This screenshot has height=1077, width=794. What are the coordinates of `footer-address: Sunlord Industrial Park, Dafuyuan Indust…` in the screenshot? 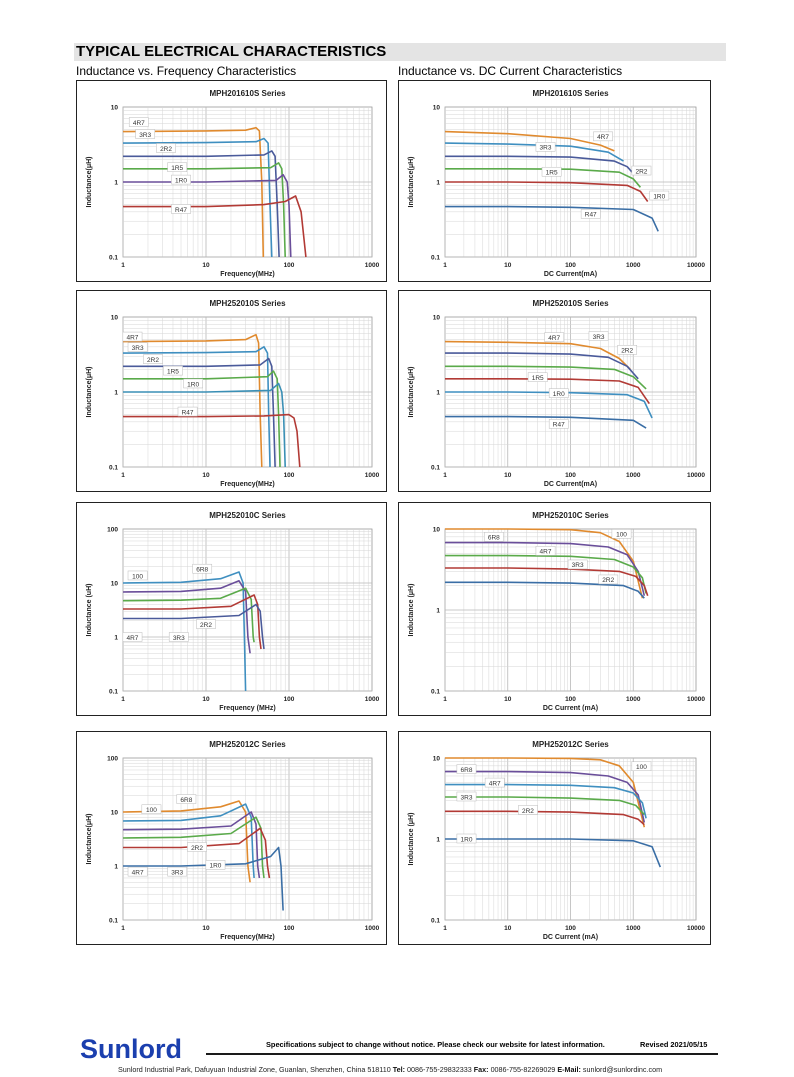 It's located at (390, 1069).